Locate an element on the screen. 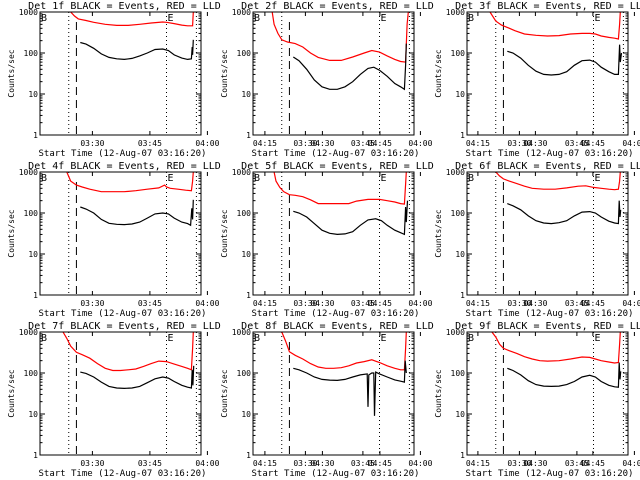 This screenshot has height=480, width=640. panel-title: Det 5f BLACK = Events, RED = LLD is located at coordinates (337, 166).